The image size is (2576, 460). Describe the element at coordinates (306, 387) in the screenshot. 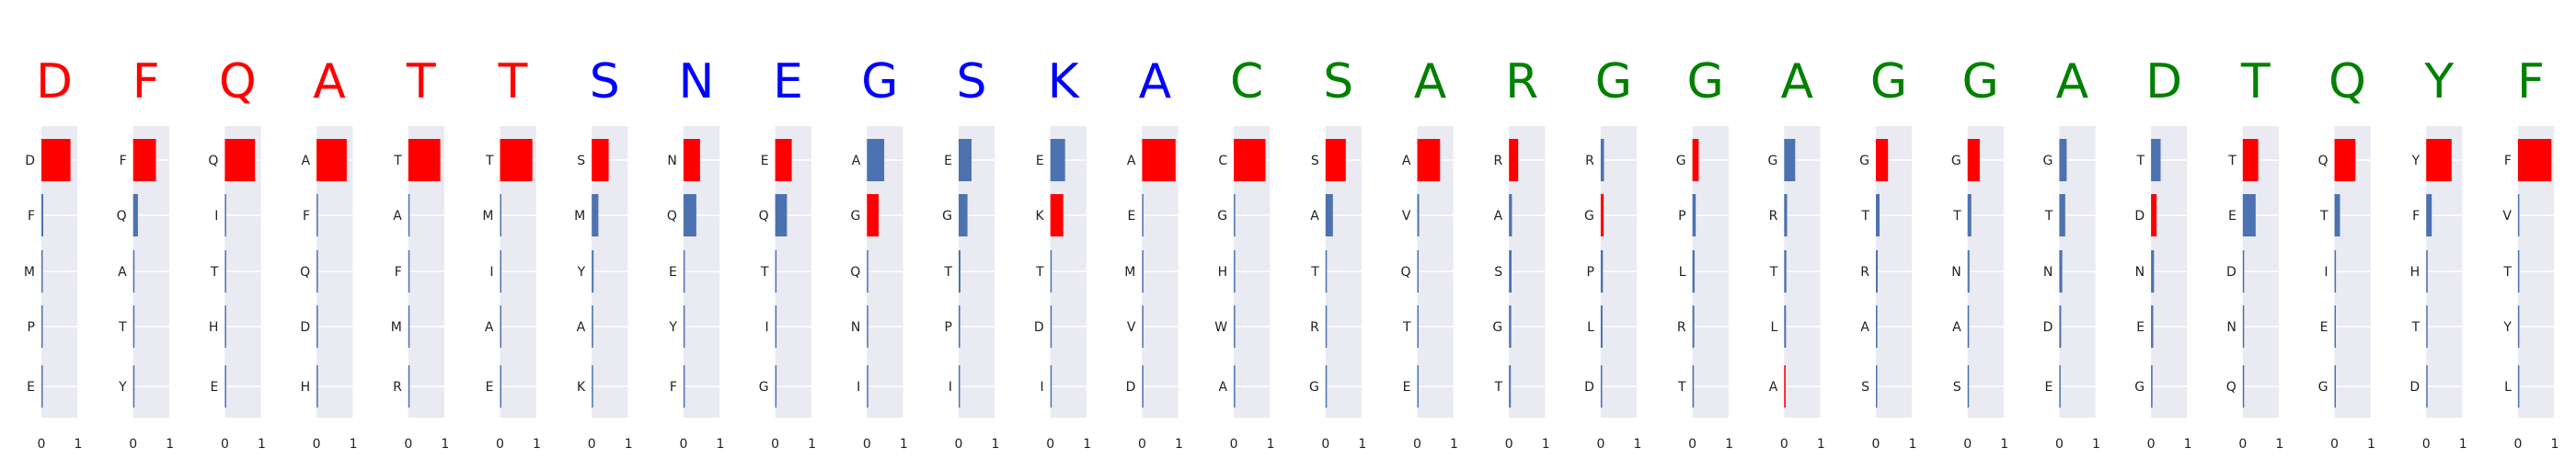

I see `tick-label: H` at that location.